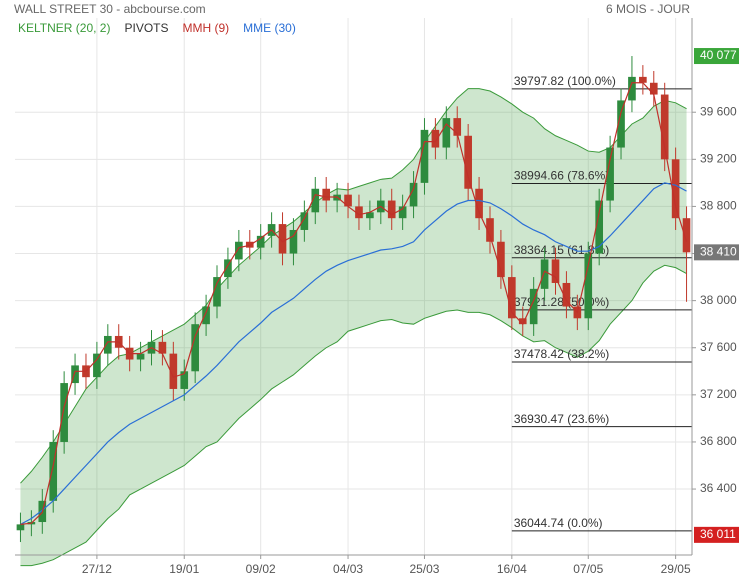 The image size is (740, 580). What do you see at coordinates (206, 28) in the screenshot?
I see `legend-item: MMH (9)` at bounding box center [206, 28].